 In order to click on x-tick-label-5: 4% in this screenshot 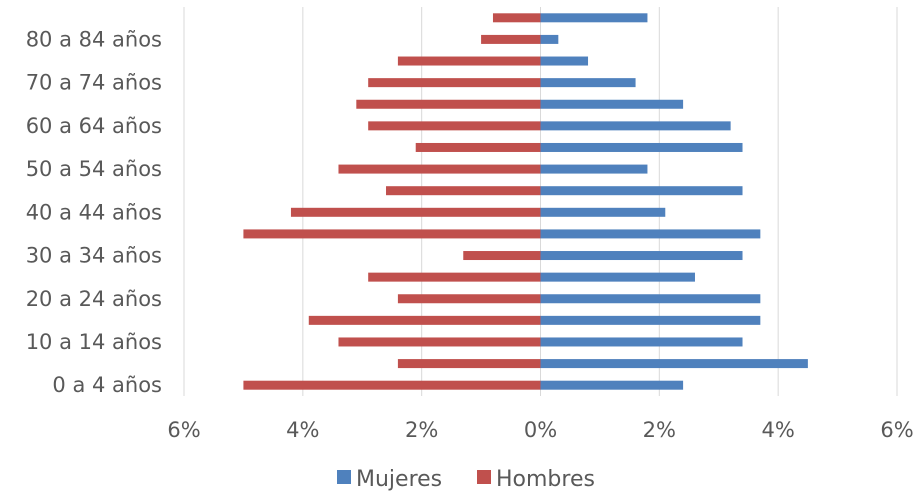, I will do `click(778, 430)`.